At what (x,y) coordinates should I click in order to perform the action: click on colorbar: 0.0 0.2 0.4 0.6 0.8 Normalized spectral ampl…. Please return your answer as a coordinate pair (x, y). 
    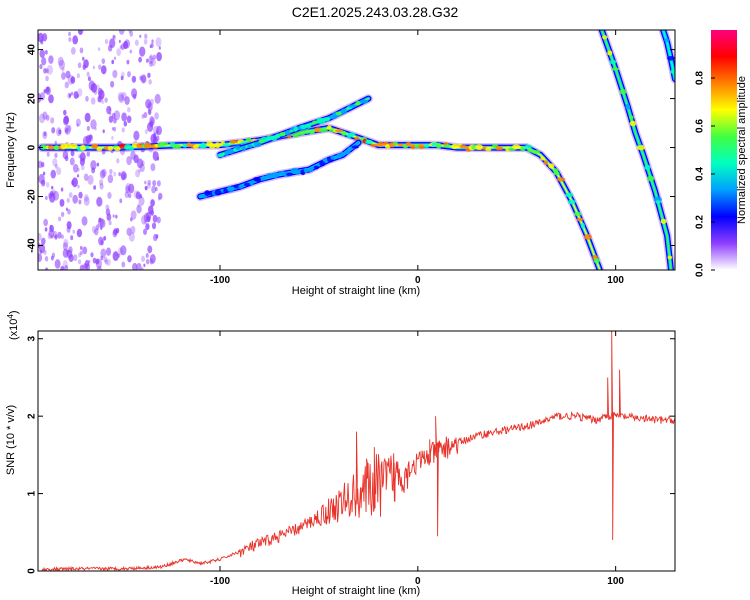
    Looking at the image, I should click on (721, 153).